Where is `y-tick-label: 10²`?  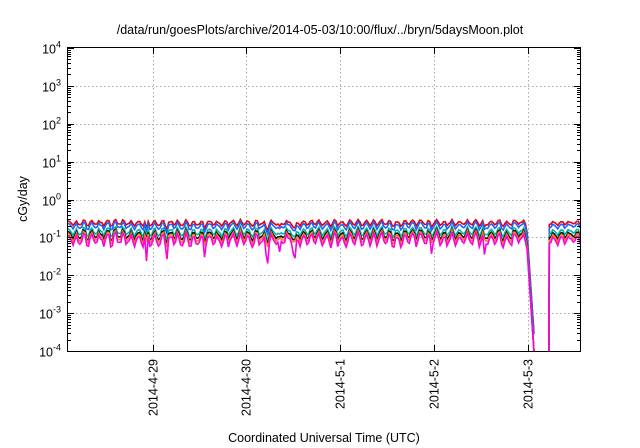 y-tick-label: 10² is located at coordinates (51, 124).